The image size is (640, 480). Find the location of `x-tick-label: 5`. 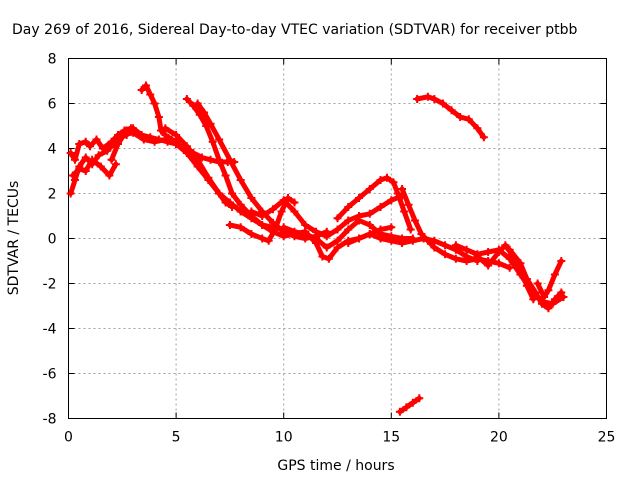

x-tick-label: 5 is located at coordinates (176, 438).